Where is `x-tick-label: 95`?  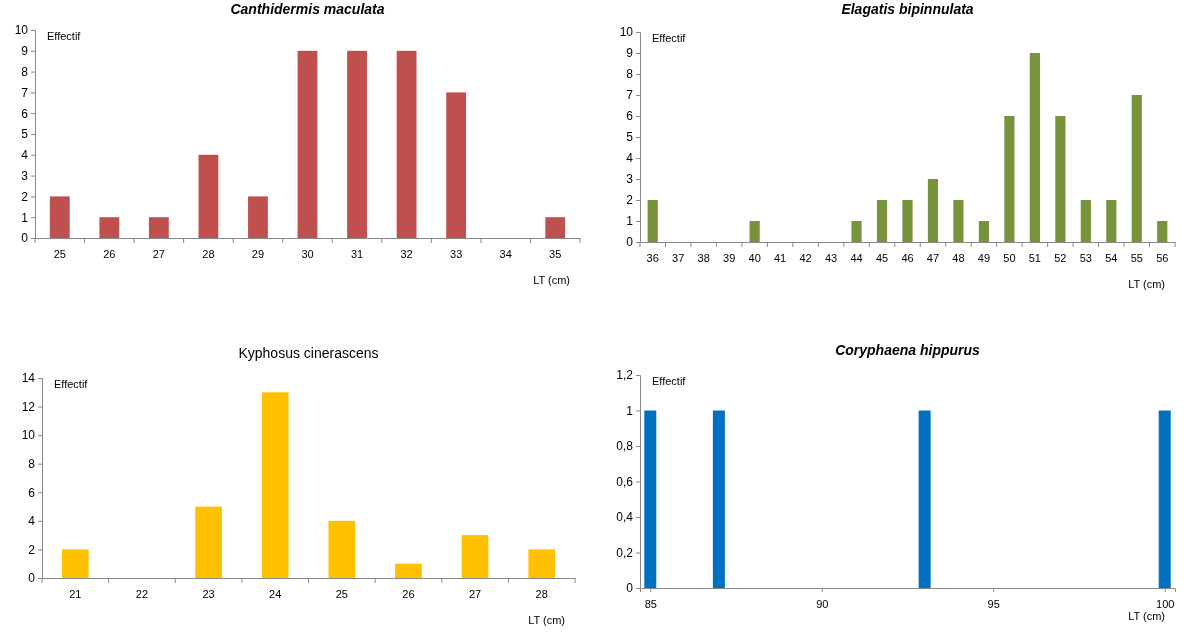 x-tick-label: 95 is located at coordinates (993, 604).